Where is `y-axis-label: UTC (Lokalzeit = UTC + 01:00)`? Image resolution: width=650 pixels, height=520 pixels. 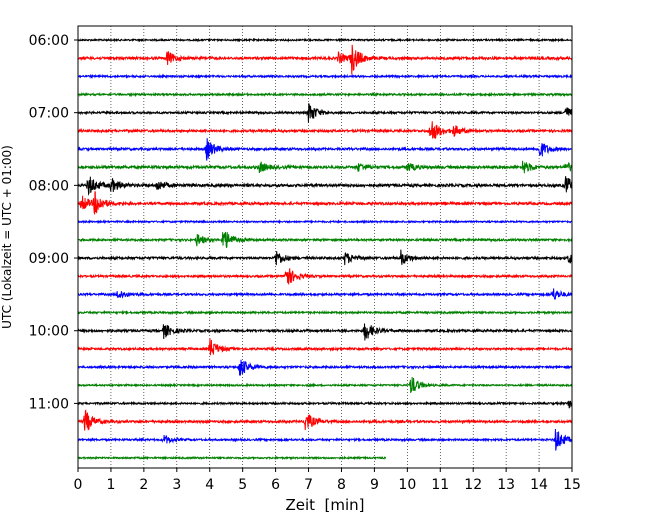
y-axis-label: UTC (Lokalzeit = UTC + 01:00) is located at coordinates (7, 237).